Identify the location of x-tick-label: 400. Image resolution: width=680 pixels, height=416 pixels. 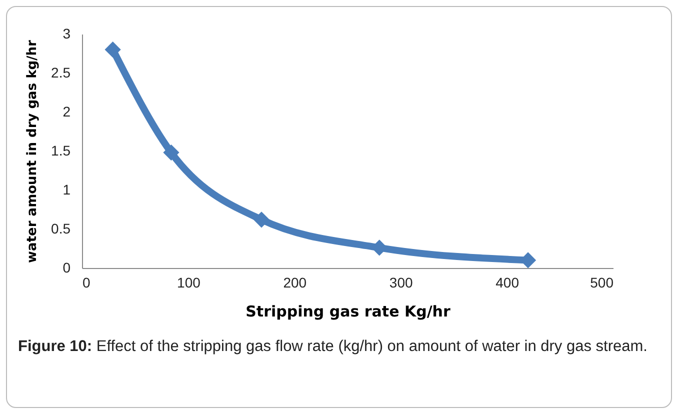
(508, 282).